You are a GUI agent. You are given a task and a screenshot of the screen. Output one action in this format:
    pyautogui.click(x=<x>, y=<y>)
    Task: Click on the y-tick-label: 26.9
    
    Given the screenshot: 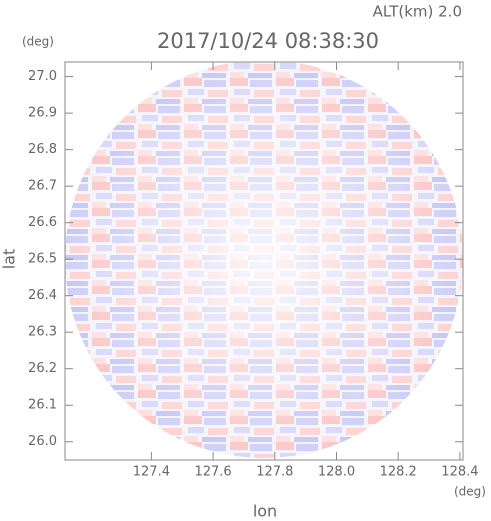 What is the action you would take?
    pyautogui.click(x=42, y=113)
    